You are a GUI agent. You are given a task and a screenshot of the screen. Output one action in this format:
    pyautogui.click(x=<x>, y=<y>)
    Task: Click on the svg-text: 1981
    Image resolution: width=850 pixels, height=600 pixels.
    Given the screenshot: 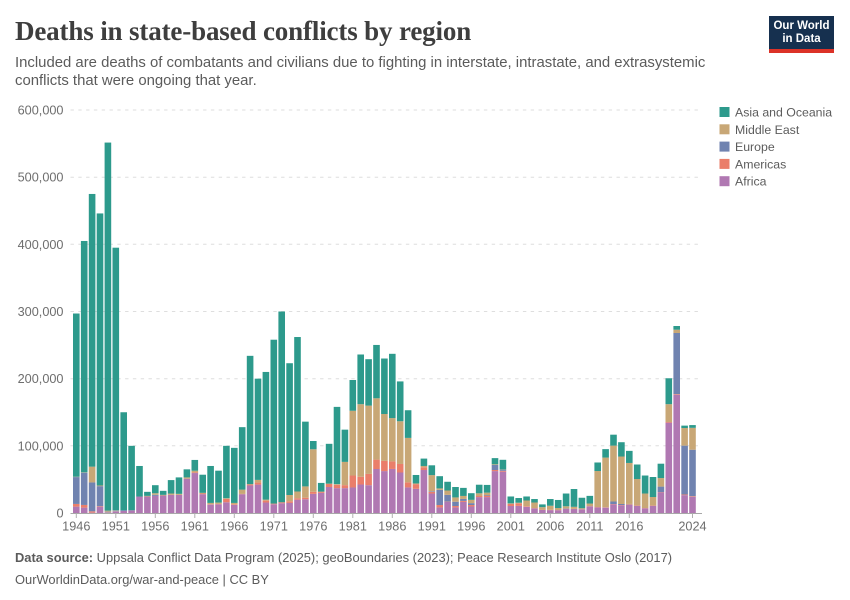 What is the action you would take?
    pyautogui.click(x=353, y=527)
    